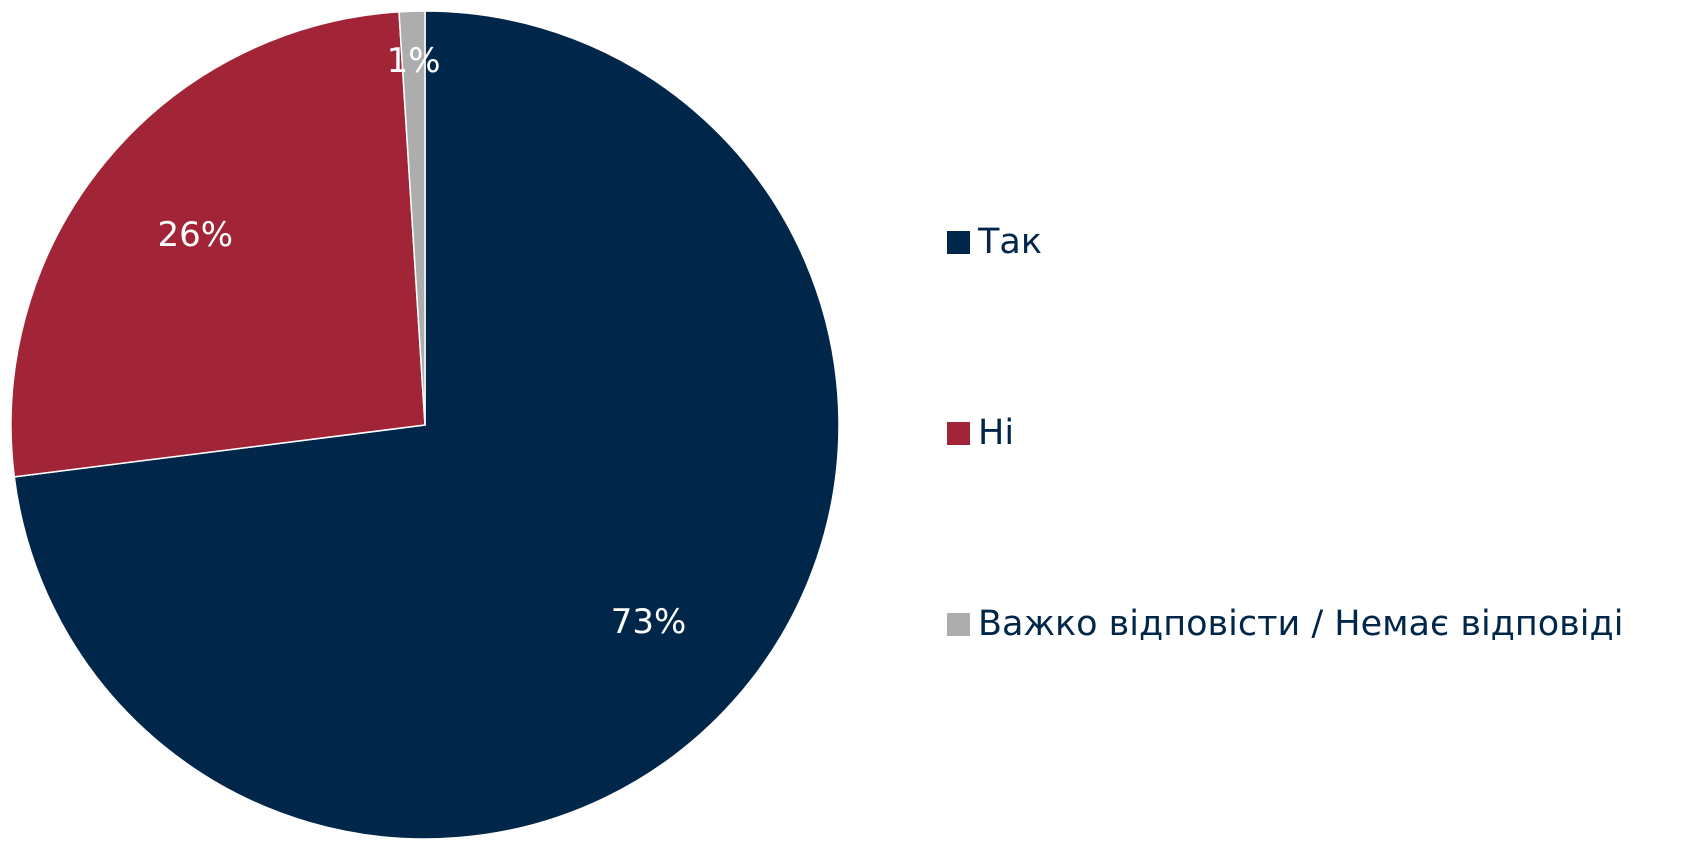 The height and width of the screenshot is (843, 1685). Describe the element at coordinates (414, 61) in the screenshot. I see `data-label-hard-to-answer: 1%` at that location.